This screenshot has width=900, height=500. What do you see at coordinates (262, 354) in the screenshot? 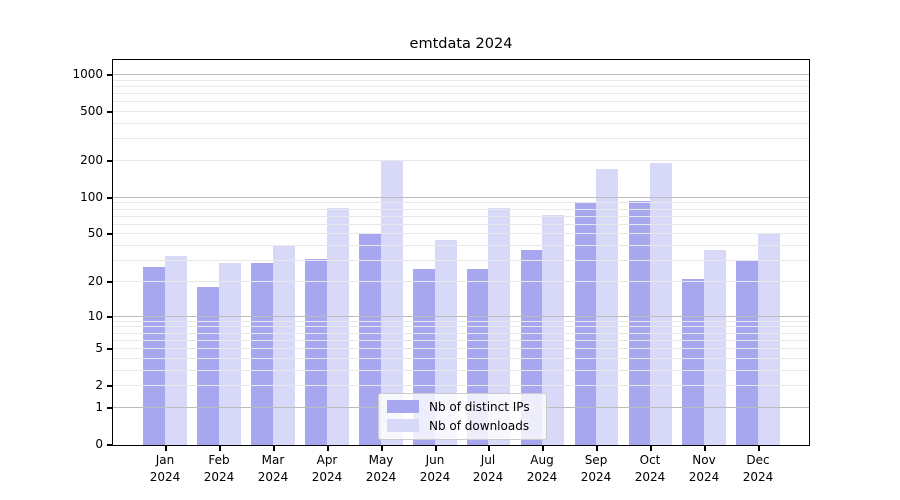
I see `bar-nb-of-distinct-ips-mar-2024` at bounding box center [262, 354].